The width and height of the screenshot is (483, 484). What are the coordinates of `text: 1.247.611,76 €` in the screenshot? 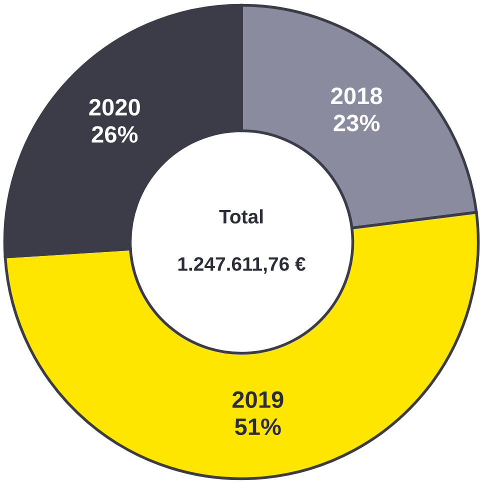 It's located at (242, 265).